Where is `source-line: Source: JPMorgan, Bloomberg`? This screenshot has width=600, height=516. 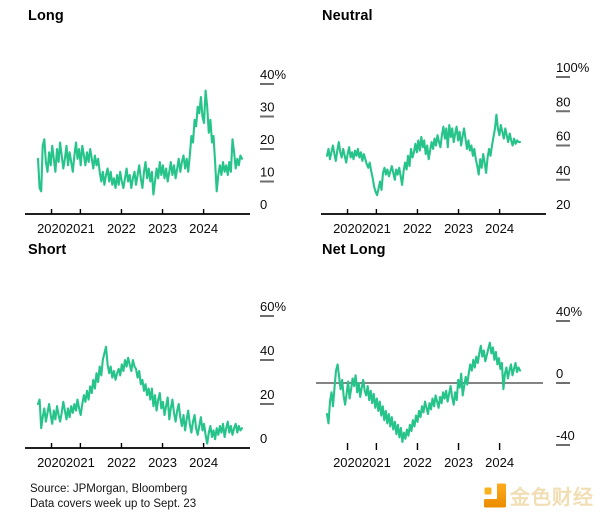
source-line: Source: JPMorgan, Bloomberg is located at coordinates (109, 489).